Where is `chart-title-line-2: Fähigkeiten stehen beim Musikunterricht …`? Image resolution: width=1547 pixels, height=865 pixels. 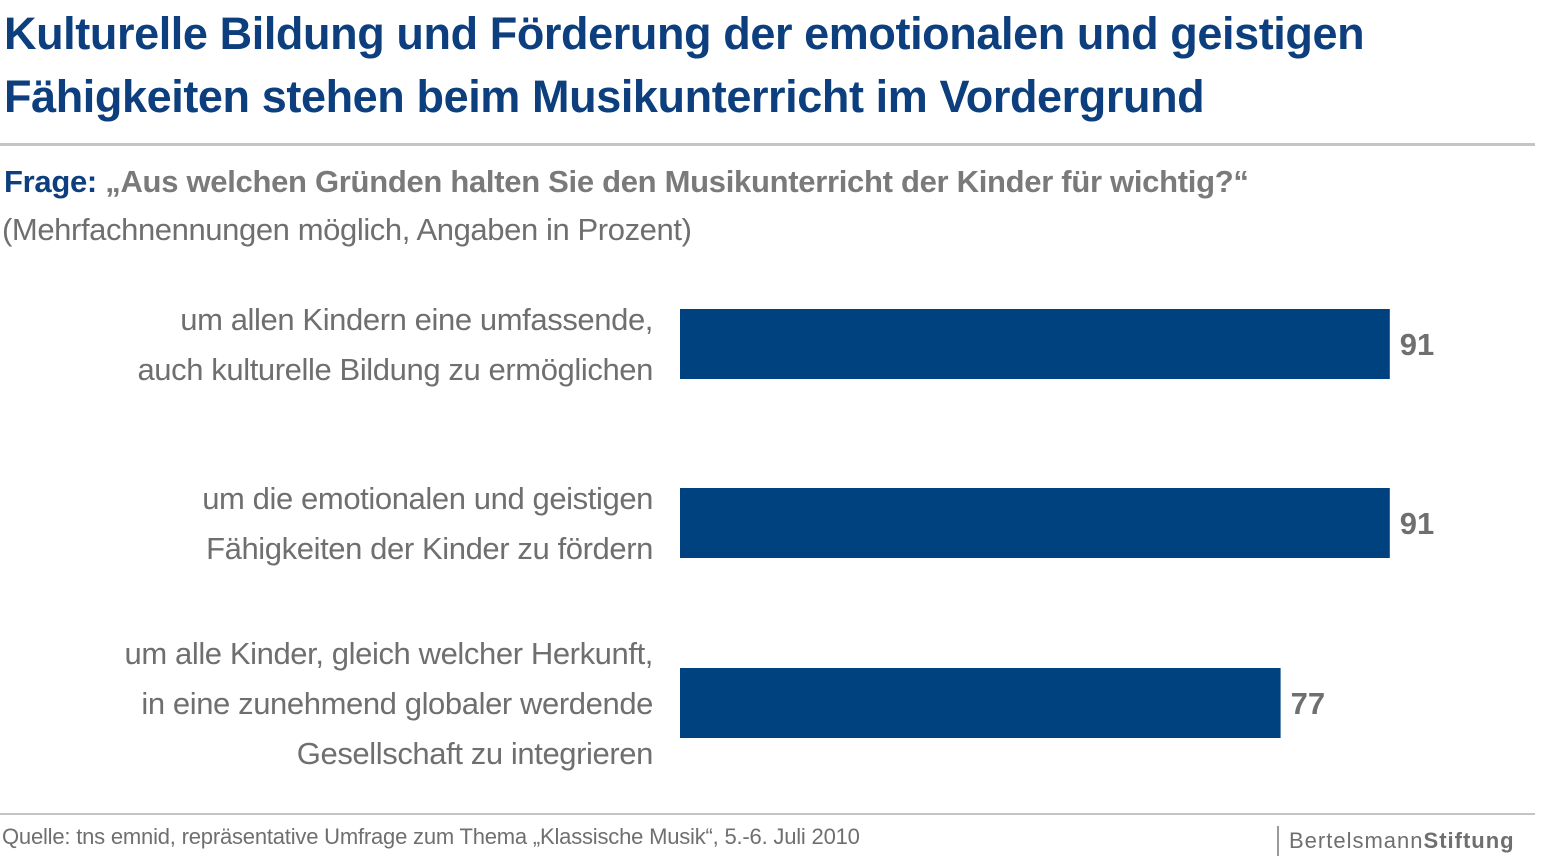
chart-title-line-2: Fähigkeiten stehen beim Musikunterricht … is located at coordinates (604, 96).